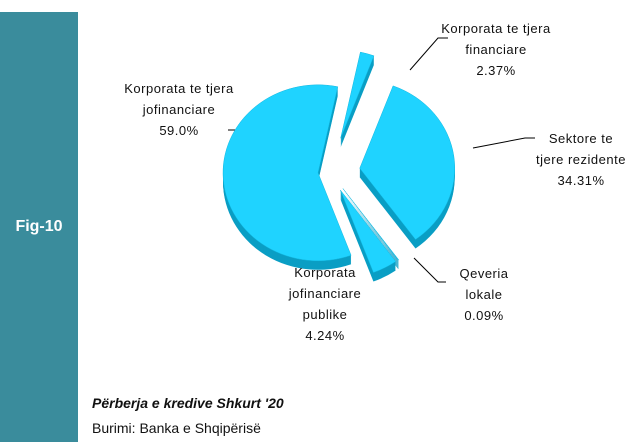 The width and height of the screenshot is (627, 442). I want to click on figure-label: Fig-10, so click(39, 226).